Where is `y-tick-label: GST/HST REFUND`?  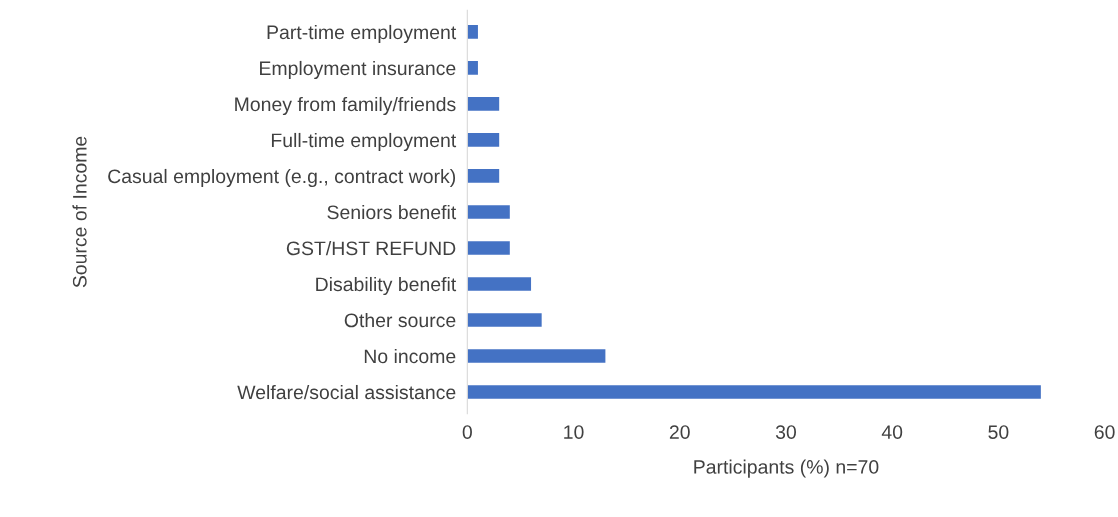
y-tick-label: GST/HST REFUND is located at coordinates (371, 248).